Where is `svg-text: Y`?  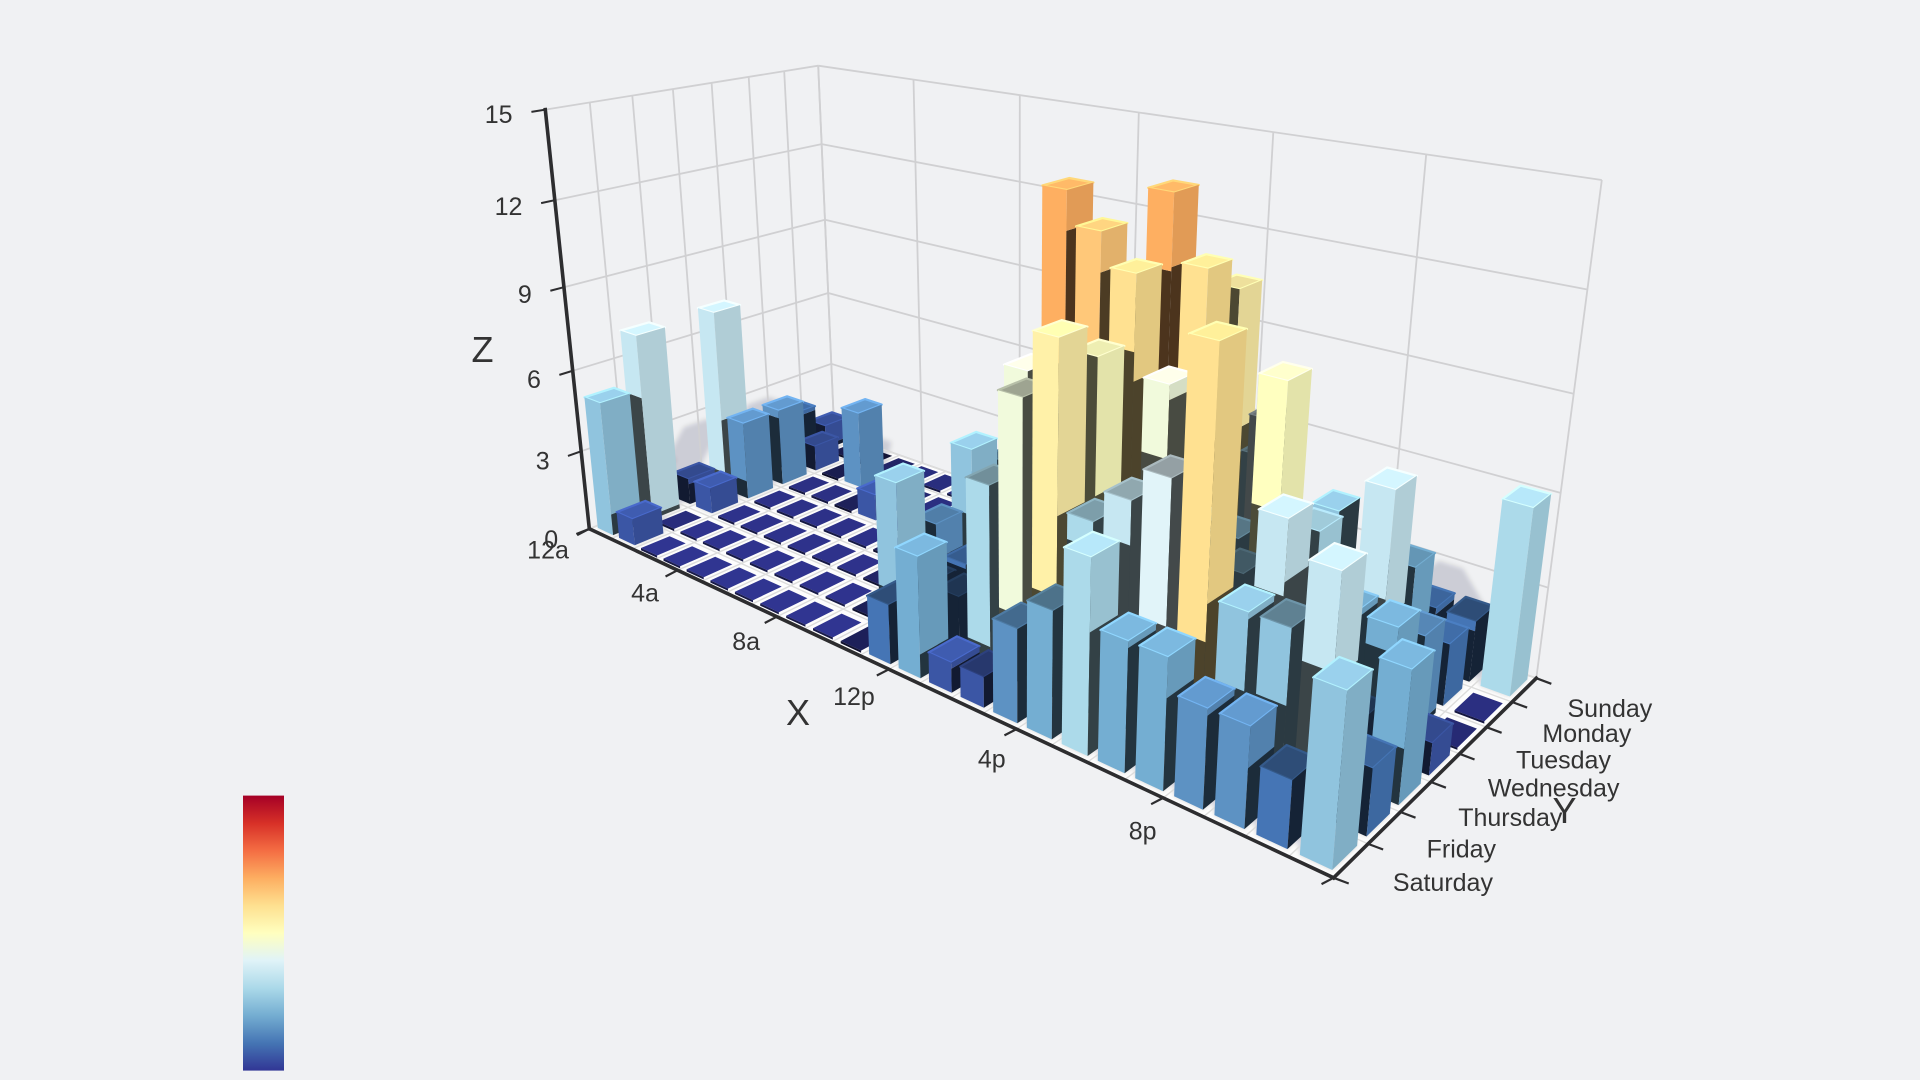 svg-text: Y is located at coordinates (1564, 810).